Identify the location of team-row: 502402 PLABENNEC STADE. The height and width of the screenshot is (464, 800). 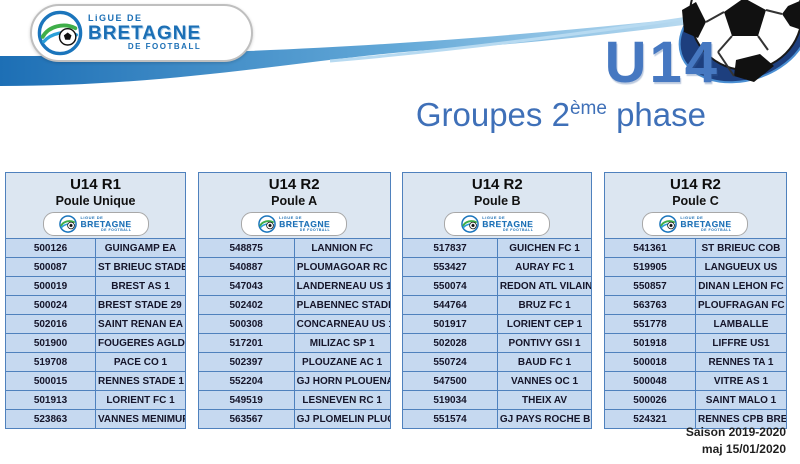
(294, 305).